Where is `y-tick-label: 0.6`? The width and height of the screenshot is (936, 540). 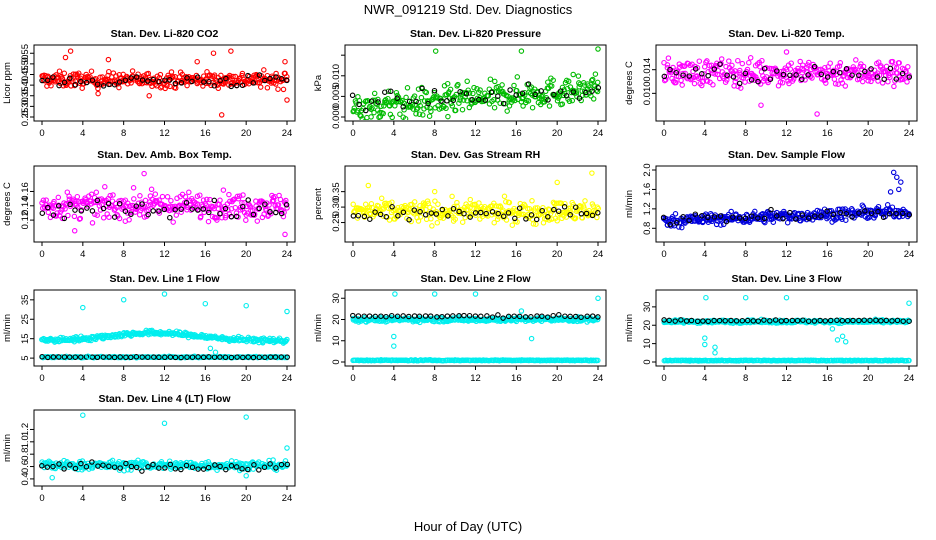 y-tick-label: 0.6 is located at coordinates (25, 466).